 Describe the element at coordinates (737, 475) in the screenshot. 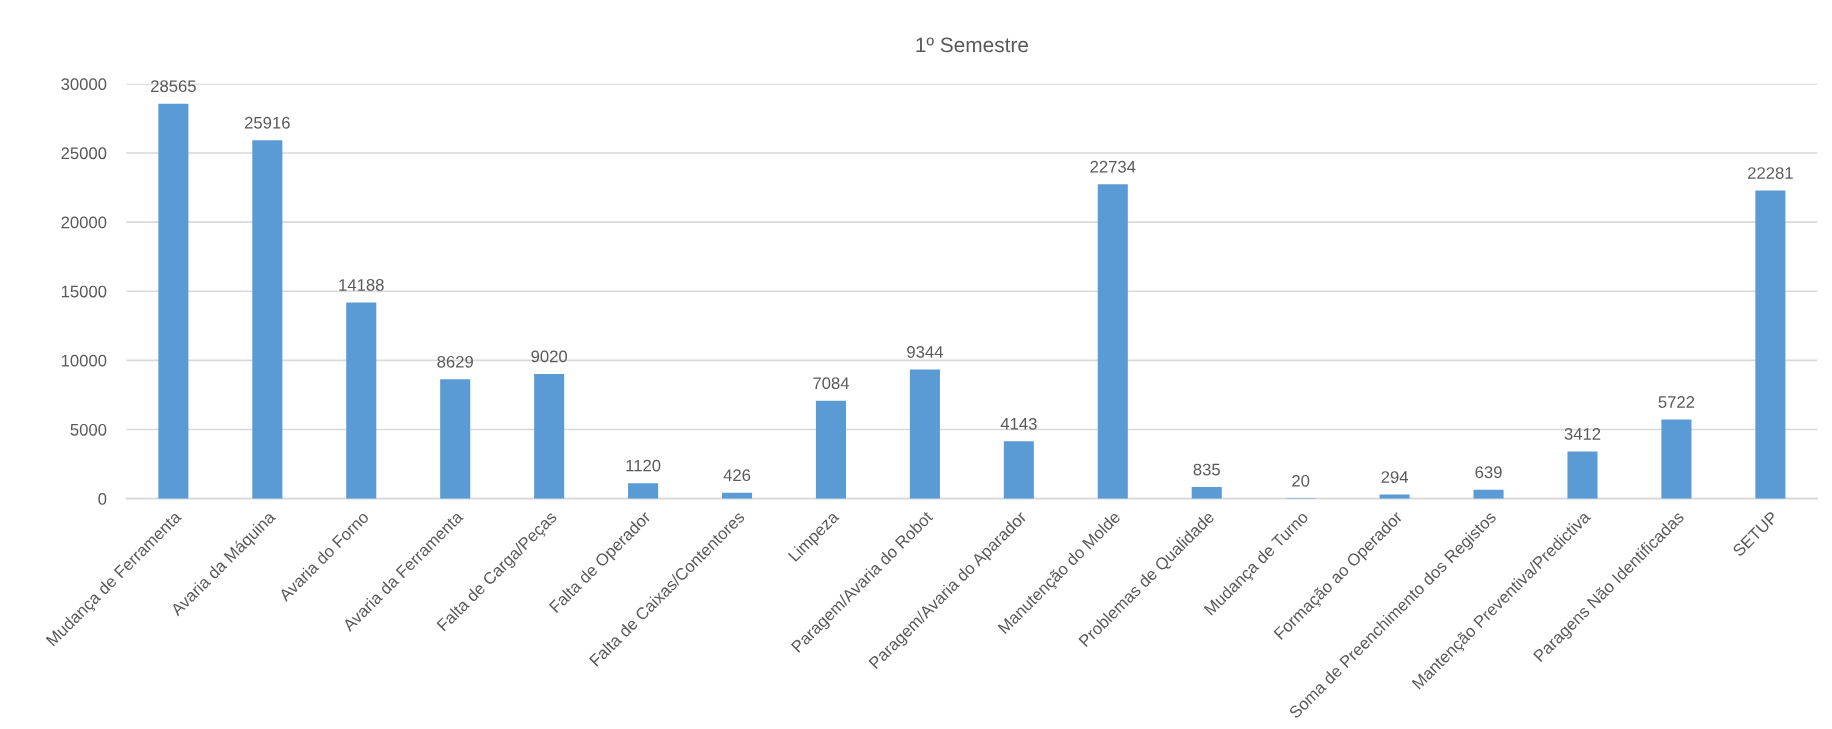

I see `data-label: 426` at that location.